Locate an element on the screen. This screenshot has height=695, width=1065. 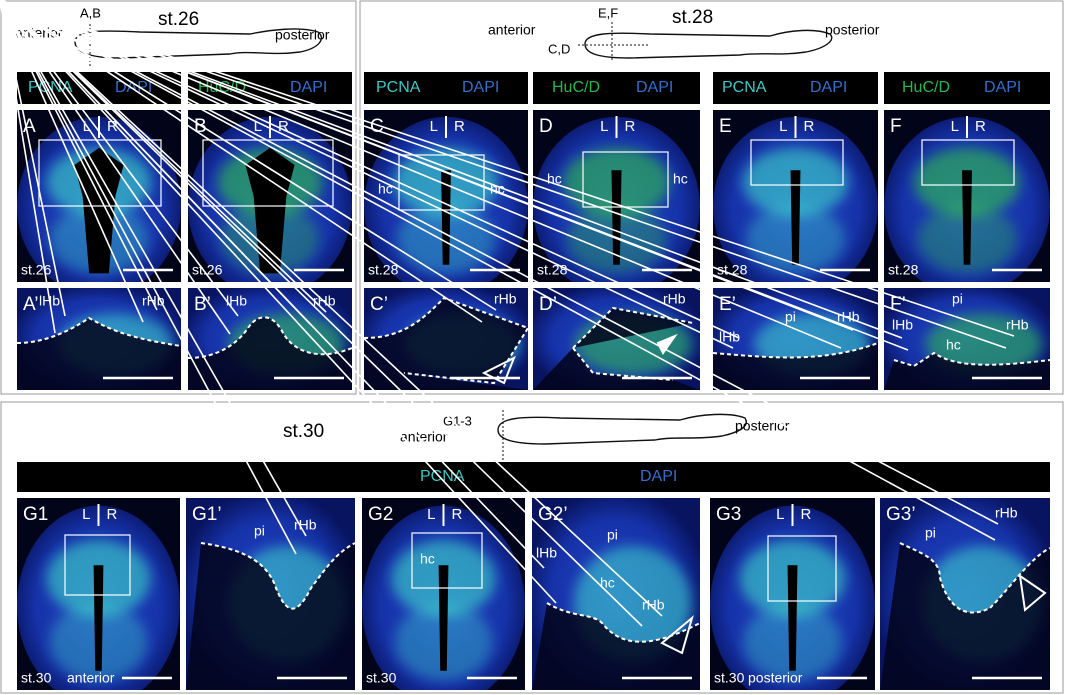
panel-letter: G2 is located at coordinates (380, 514).